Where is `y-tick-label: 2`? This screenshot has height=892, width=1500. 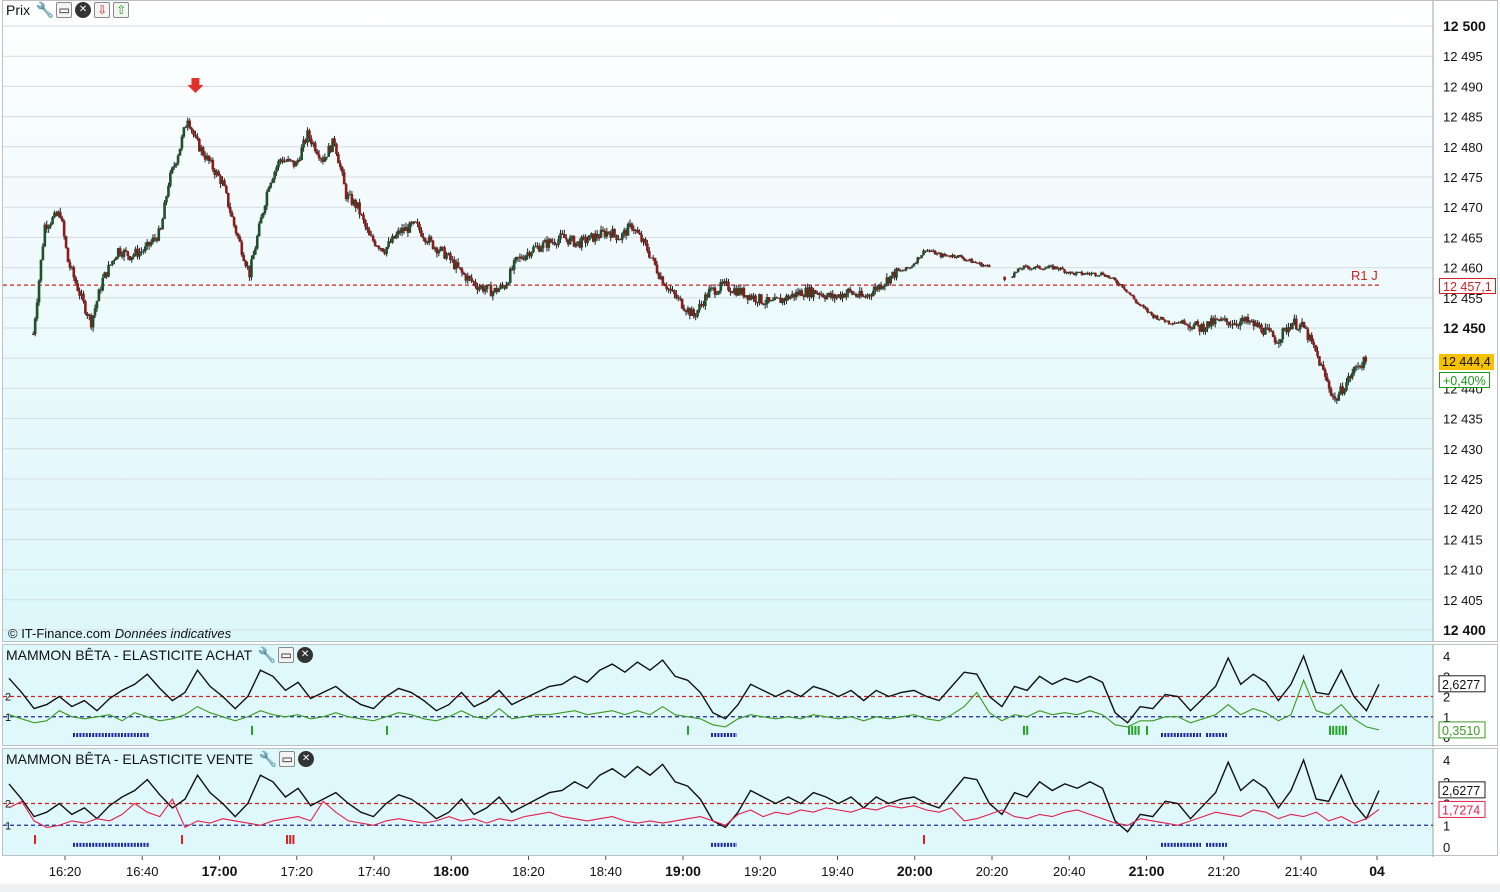 y-tick-label: 2 is located at coordinates (1446, 697).